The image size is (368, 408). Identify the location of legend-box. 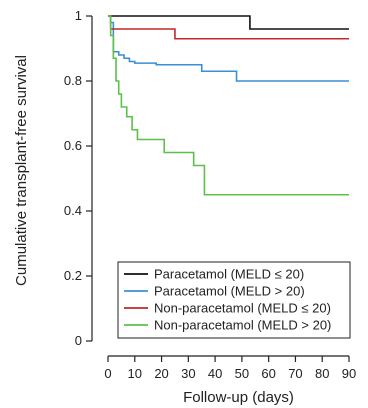
(234, 300).